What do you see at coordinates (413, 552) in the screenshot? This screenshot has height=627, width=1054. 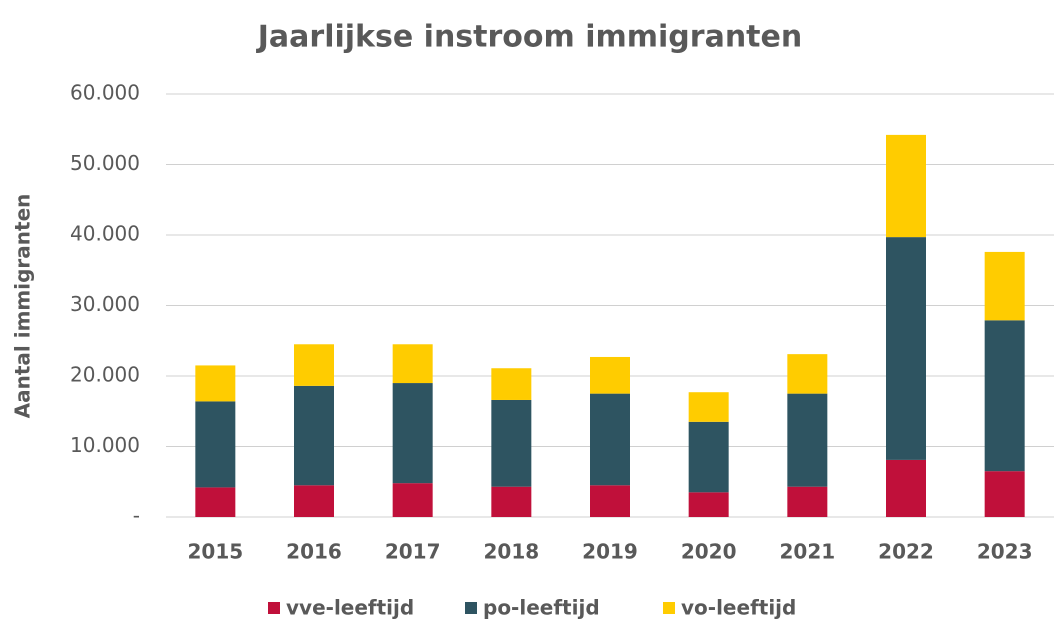 I see `x-tick-label: 2017` at bounding box center [413, 552].